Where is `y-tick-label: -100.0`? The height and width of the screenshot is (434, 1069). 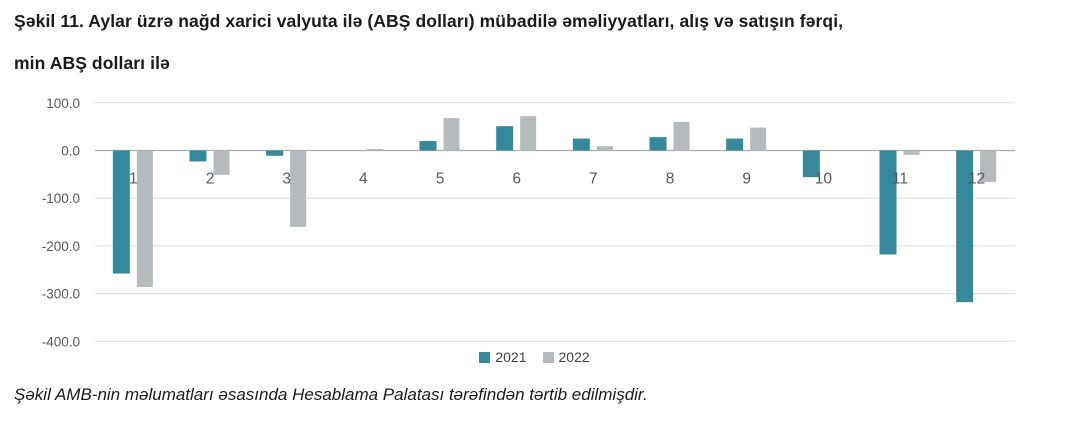
y-tick-label: -100.0 is located at coordinates (61, 198).